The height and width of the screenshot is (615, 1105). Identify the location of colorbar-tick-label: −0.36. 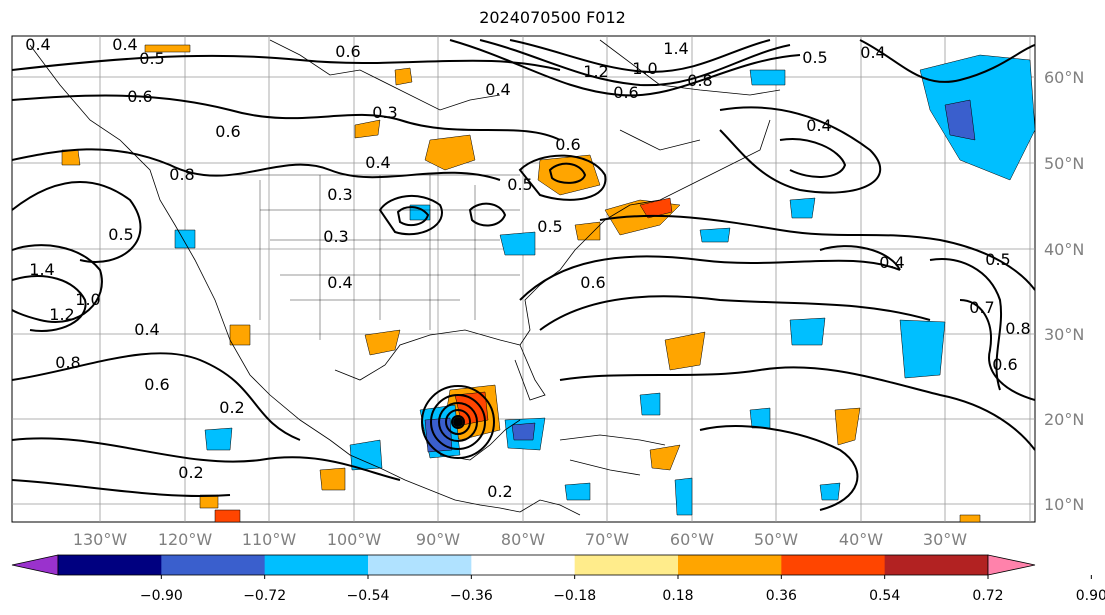
(471, 596).